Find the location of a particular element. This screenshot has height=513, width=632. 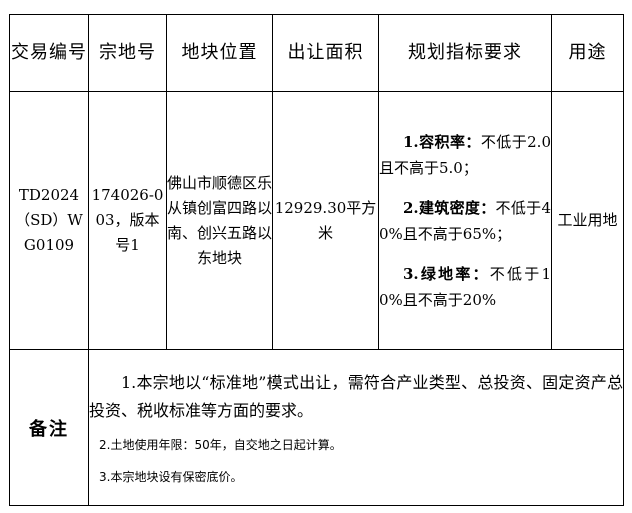

column-header-parcel-number: 宗地号 is located at coordinates (127, 53).